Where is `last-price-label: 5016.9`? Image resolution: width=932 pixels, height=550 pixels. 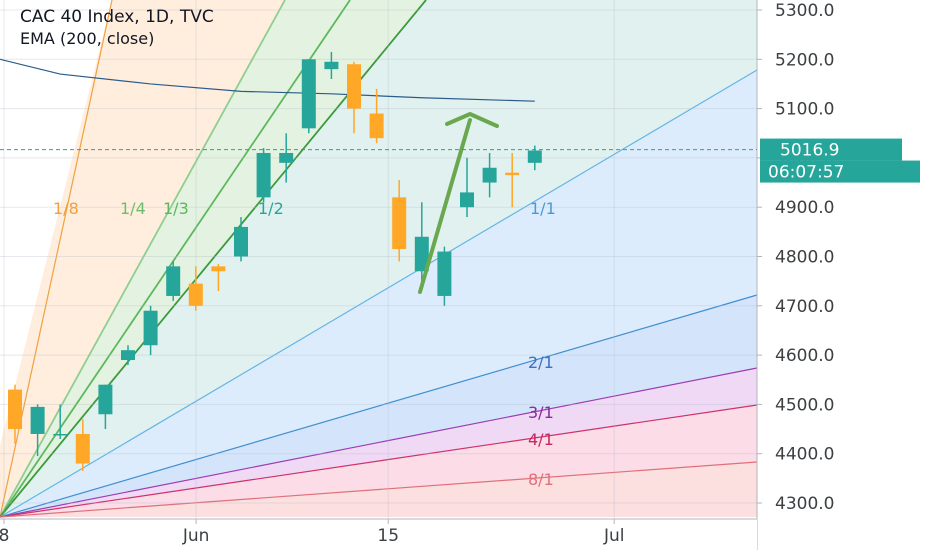 last-price-label: 5016.9 is located at coordinates (809, 151).